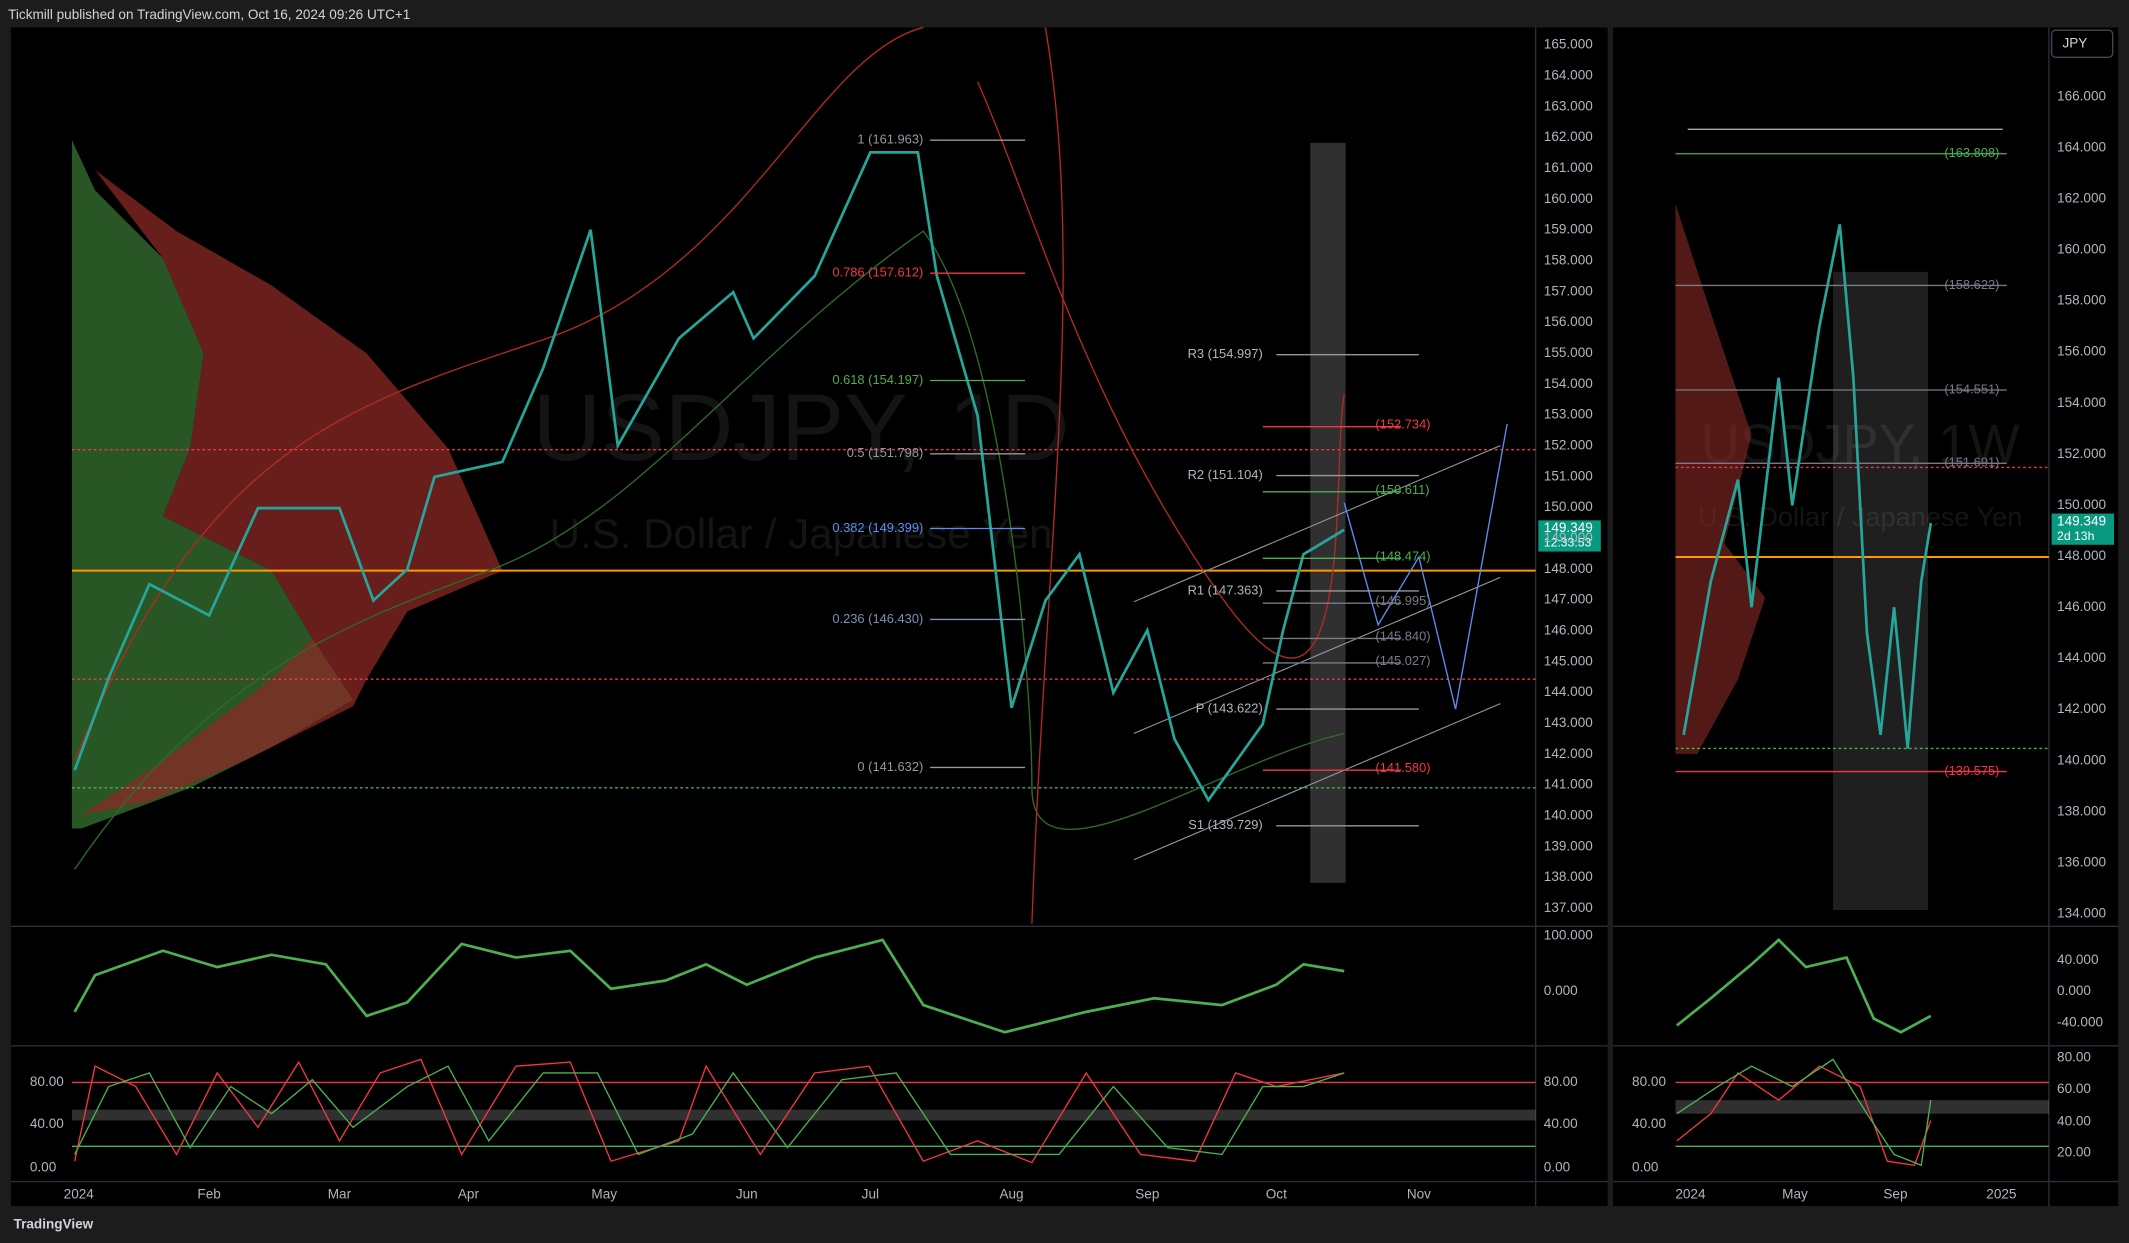 Image resolution: width=2129 pixels, height=1243 pixels. Describe the element at coordinates (885, 452) in the screenshot. I see `fib-label: 0.5 (151.798)` at that location.